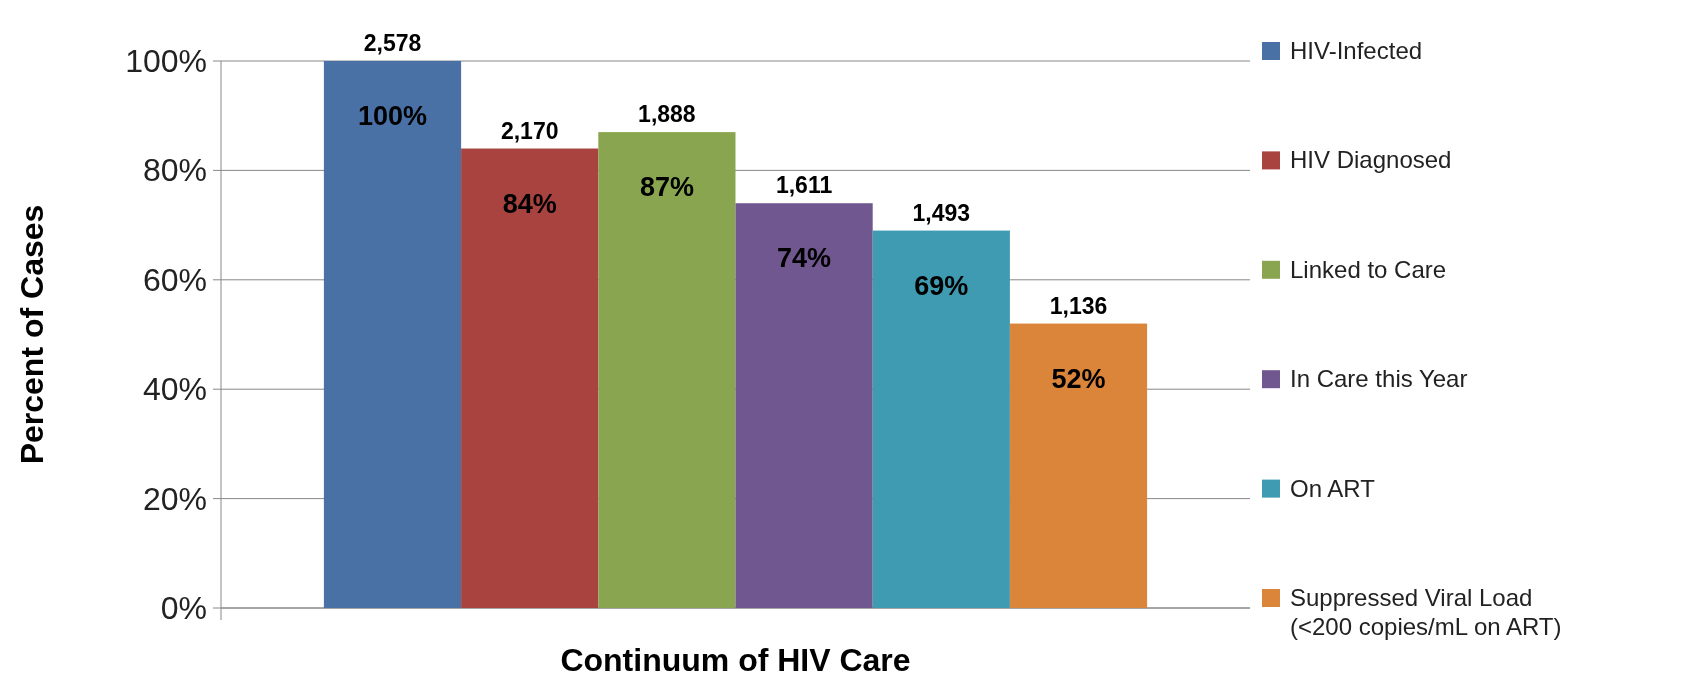 Image resolution: width=1690 pixels, height=688 pixels. Describe the element at coordinates (735, 660) in the screenshot. I see `x-axis-title: Continuum of HIV Care` at that location.